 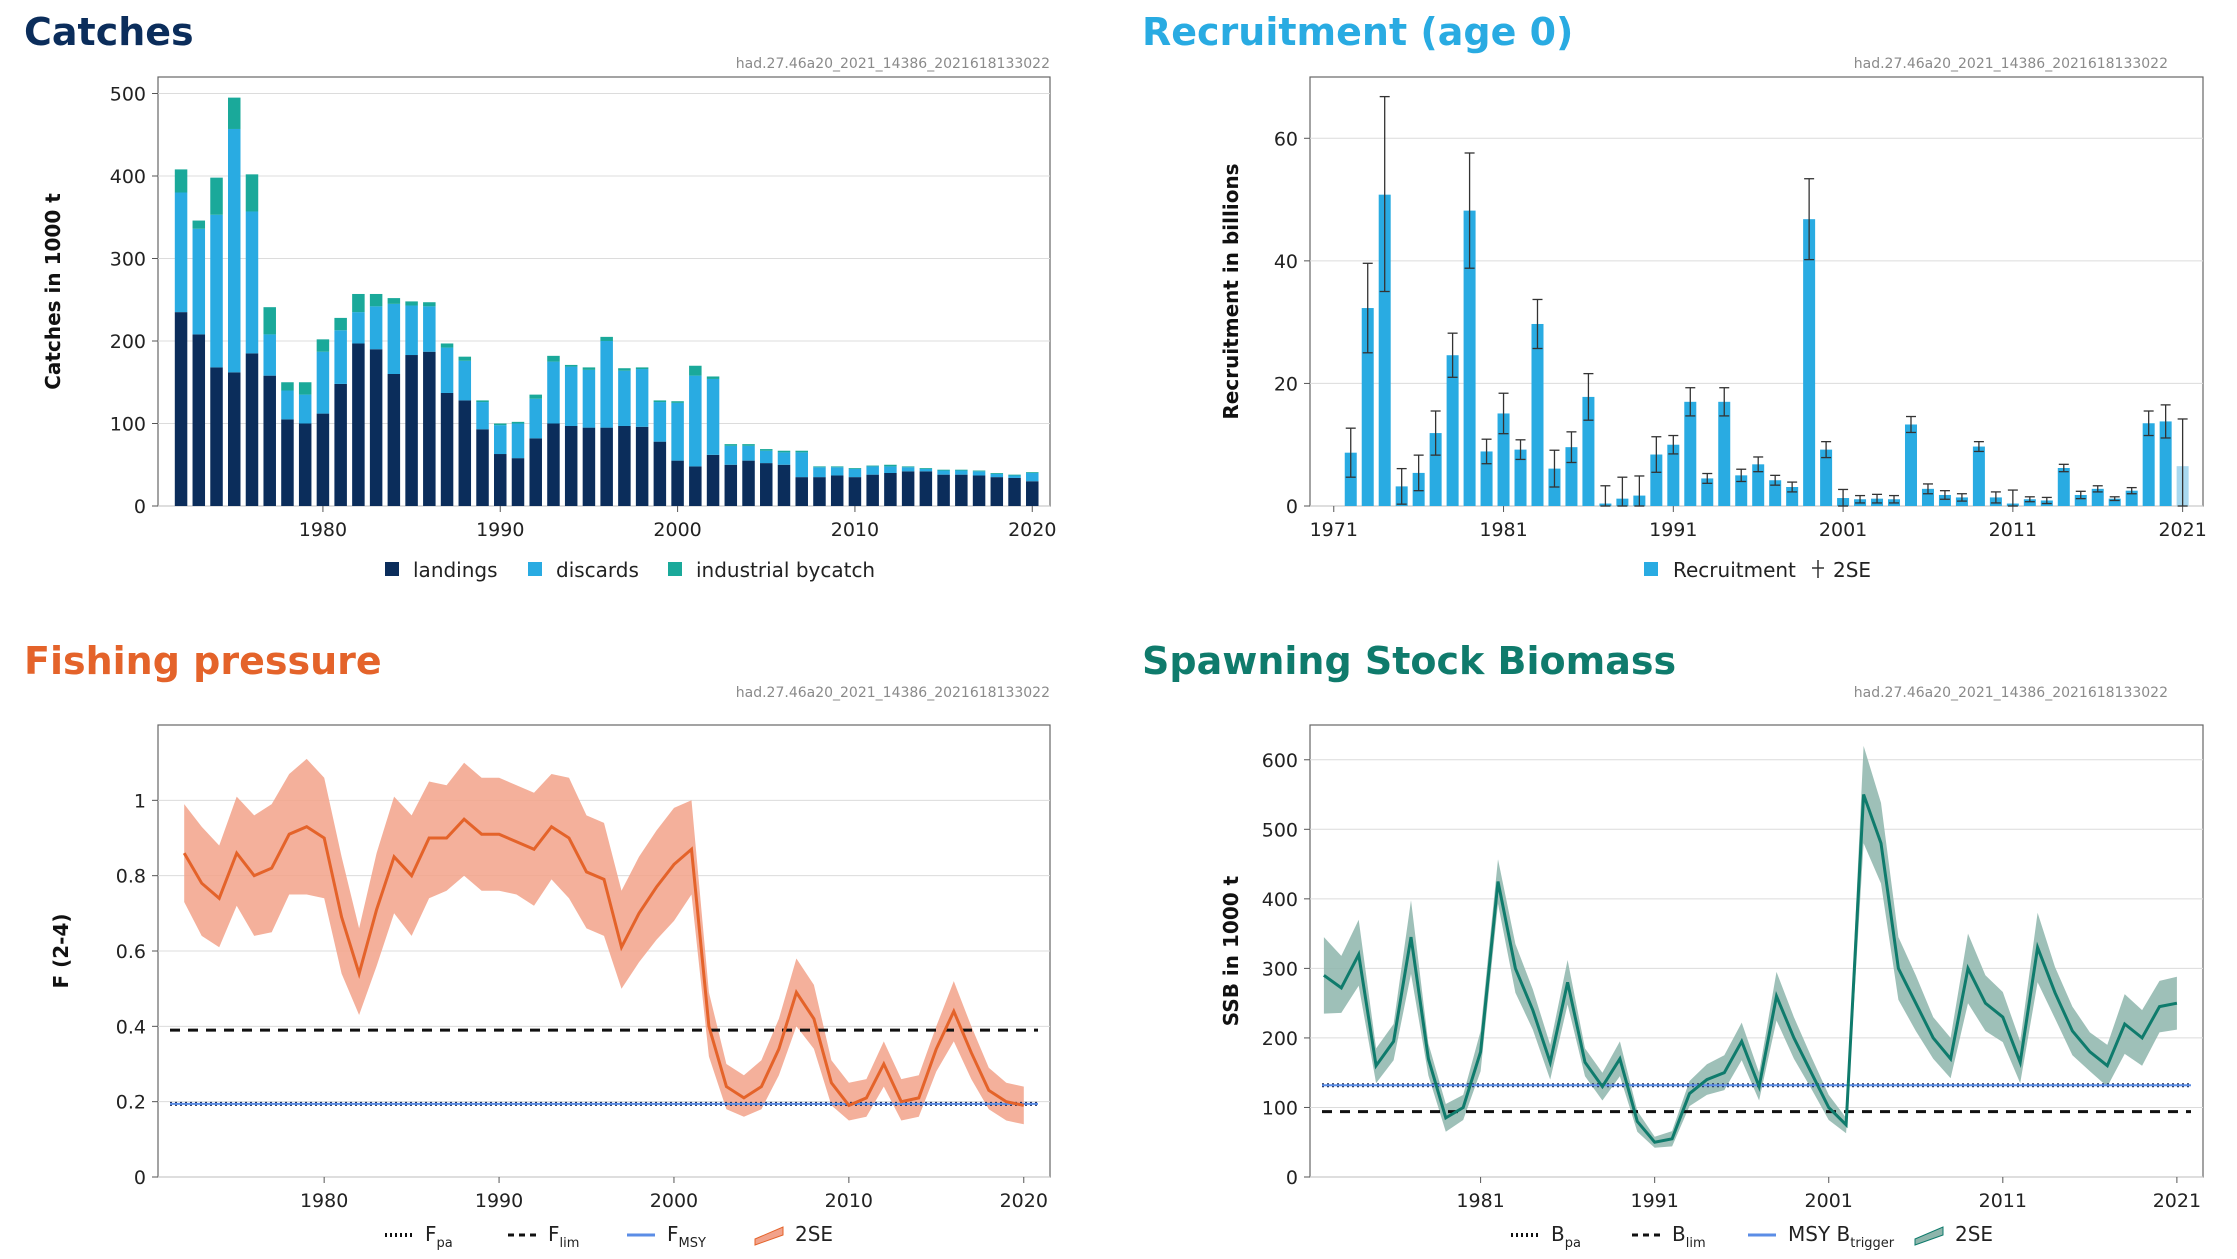 I want to click on ssb-ytick-label: 300, so click(x=1280, y=969).